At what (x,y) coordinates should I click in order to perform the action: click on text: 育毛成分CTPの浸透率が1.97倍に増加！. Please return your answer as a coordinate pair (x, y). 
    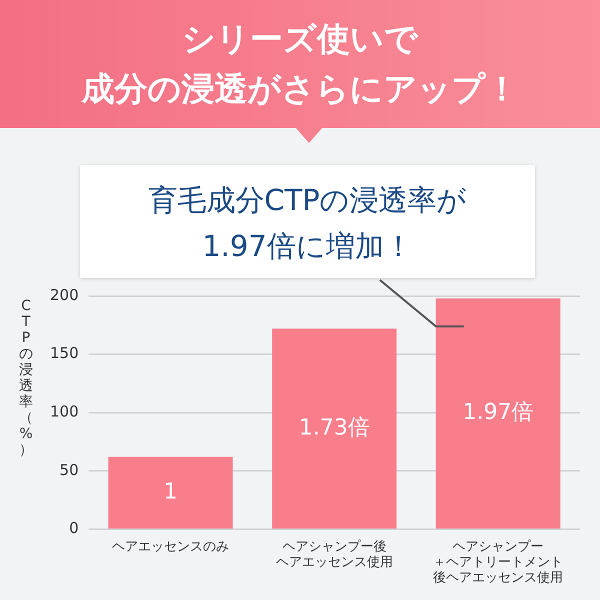
    Looking at the image, I should click on (307, 223).